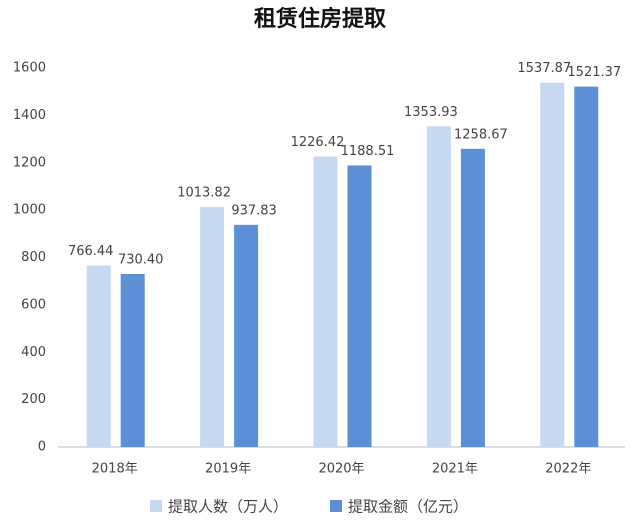  What do you see at coordinates (228, 507) in the screenshot?
I see `legend-label: 提取人数（万人）` at bounding box center [228, 507].